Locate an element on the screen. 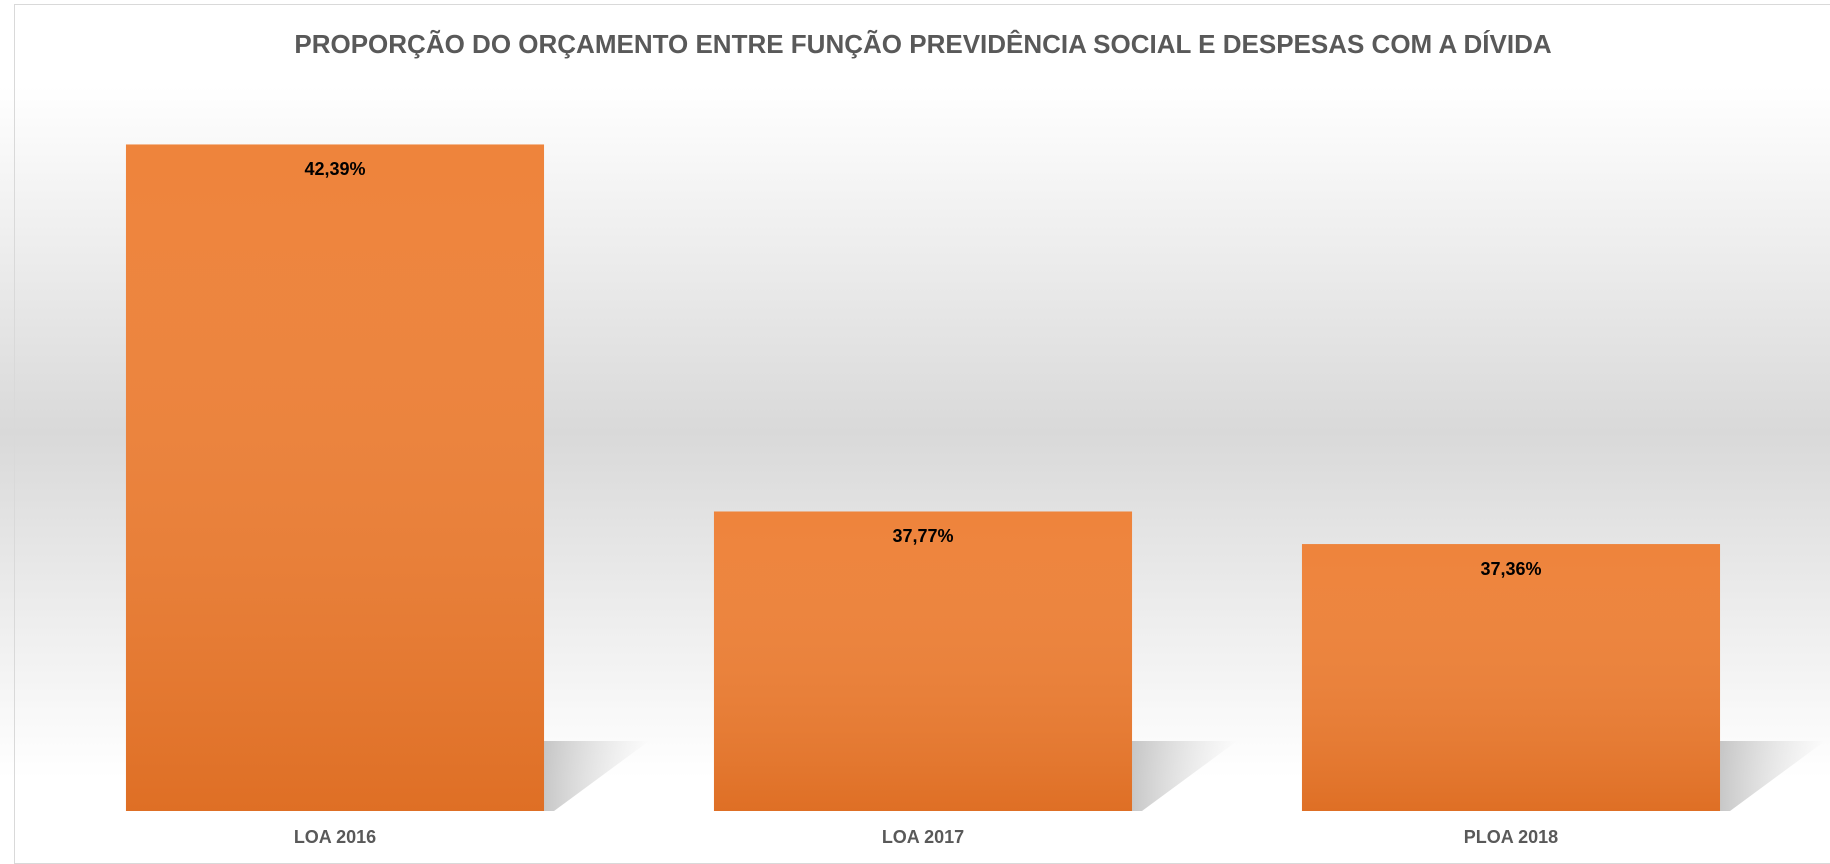 The width and height of the screenshot is (1830, 864). x-tick-label: LOA 2016 is located at coordinates (335, 837).